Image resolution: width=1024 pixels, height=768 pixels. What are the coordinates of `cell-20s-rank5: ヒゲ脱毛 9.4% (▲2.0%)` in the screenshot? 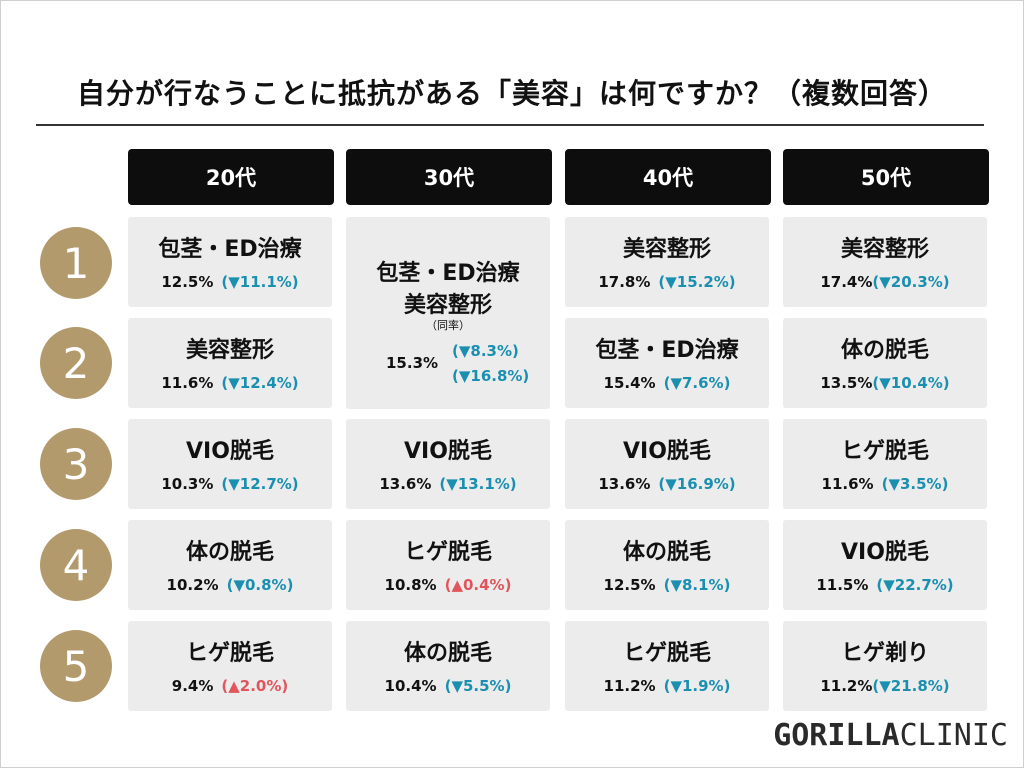 It's located at (230, 666).